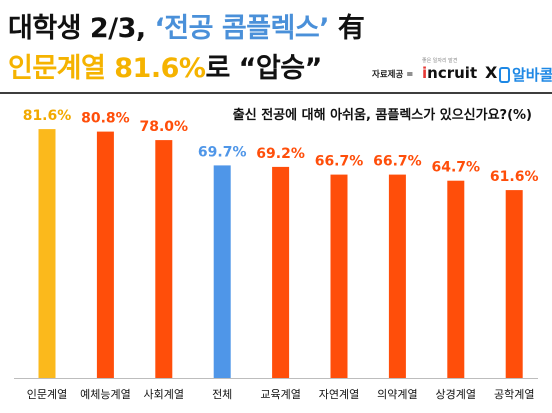  I want to click on value-label-3: 69.7%, so click(222, 152).